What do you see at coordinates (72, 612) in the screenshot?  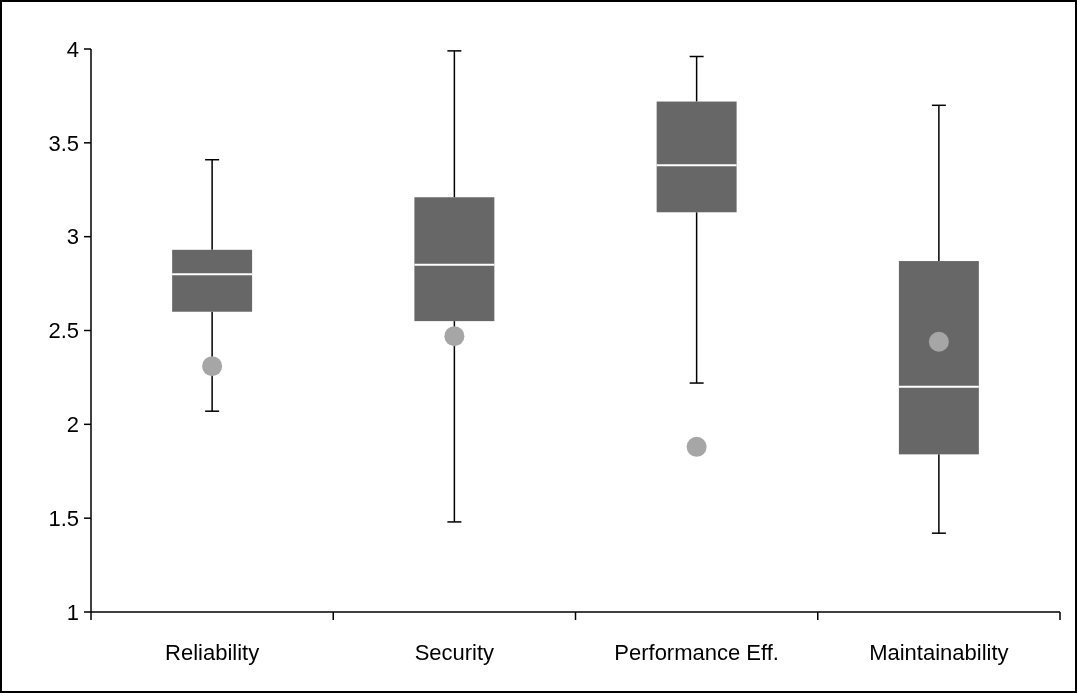 I see `y-tick-label: 1` at bounding box center [72, 612].